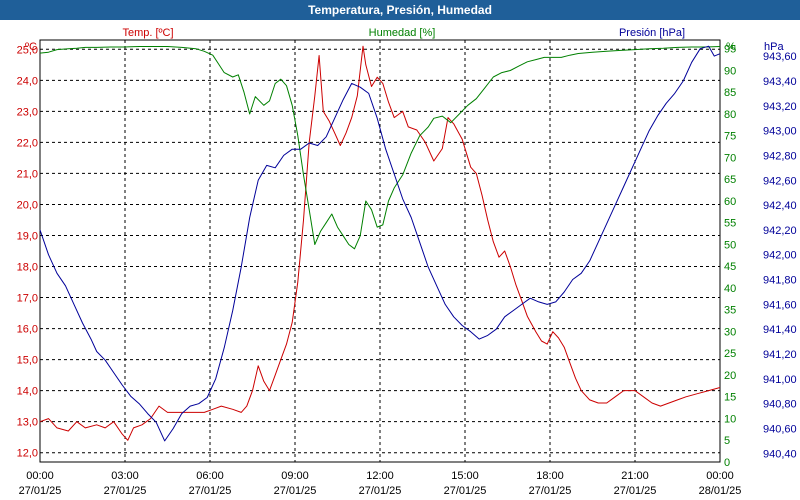 Image resolution: width=800 pixels, height=500 pixels. Describe the element at coordinates (27, 81) in the screenshot. I see `temp-tick-label: 24,0` at that location.